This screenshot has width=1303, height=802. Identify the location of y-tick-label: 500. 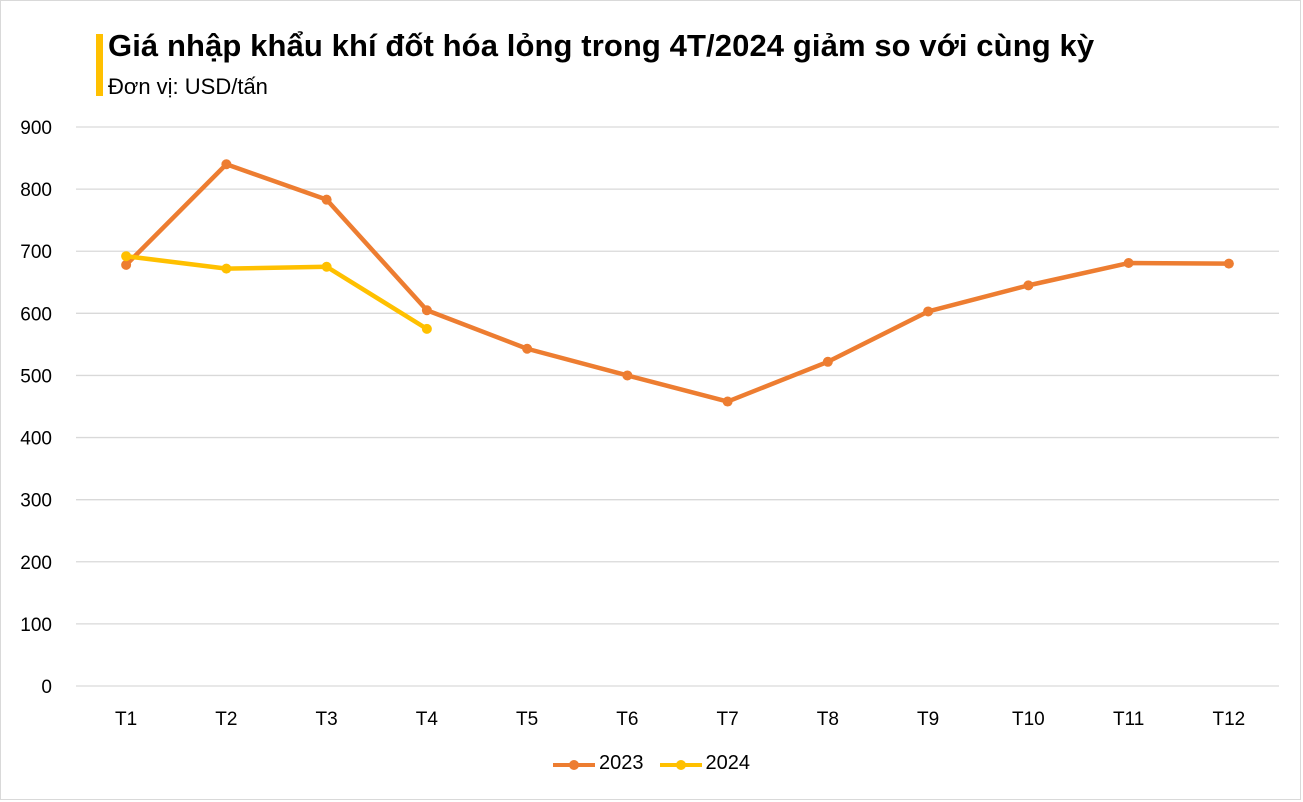
(36, 376).